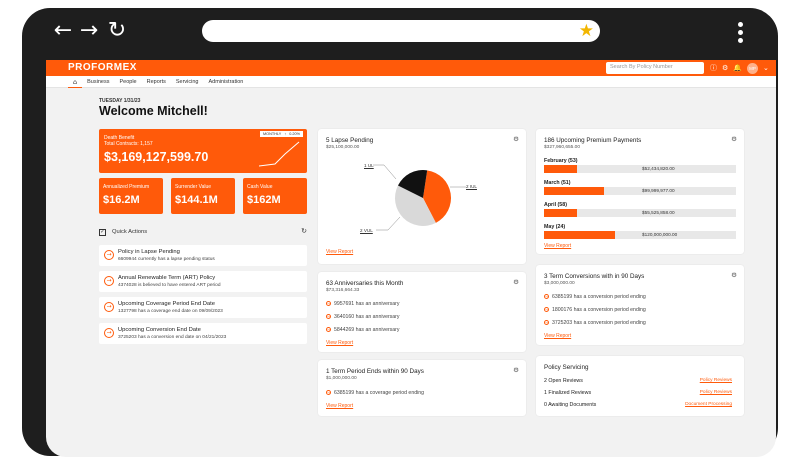 This screenshot has height=466, width=800. What do you see at coordinates (156, 157) in the screenshot?
I see `death-benefit-amount: $3,169,127,599.70` at bounding box center [156, 157].